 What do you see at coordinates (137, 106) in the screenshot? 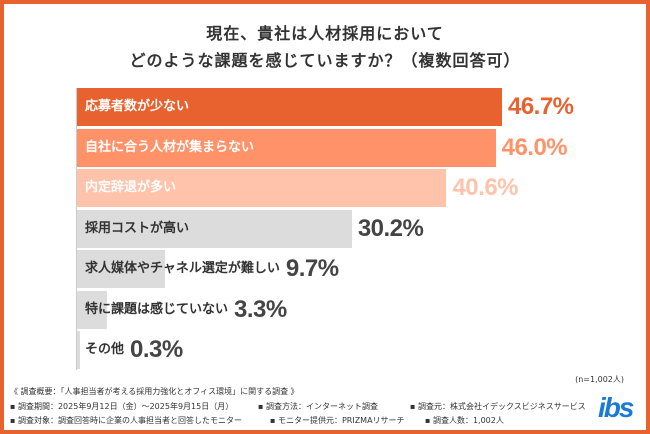
I see `category-label: 応募者数が少ない` at bounding box center [137, 106].